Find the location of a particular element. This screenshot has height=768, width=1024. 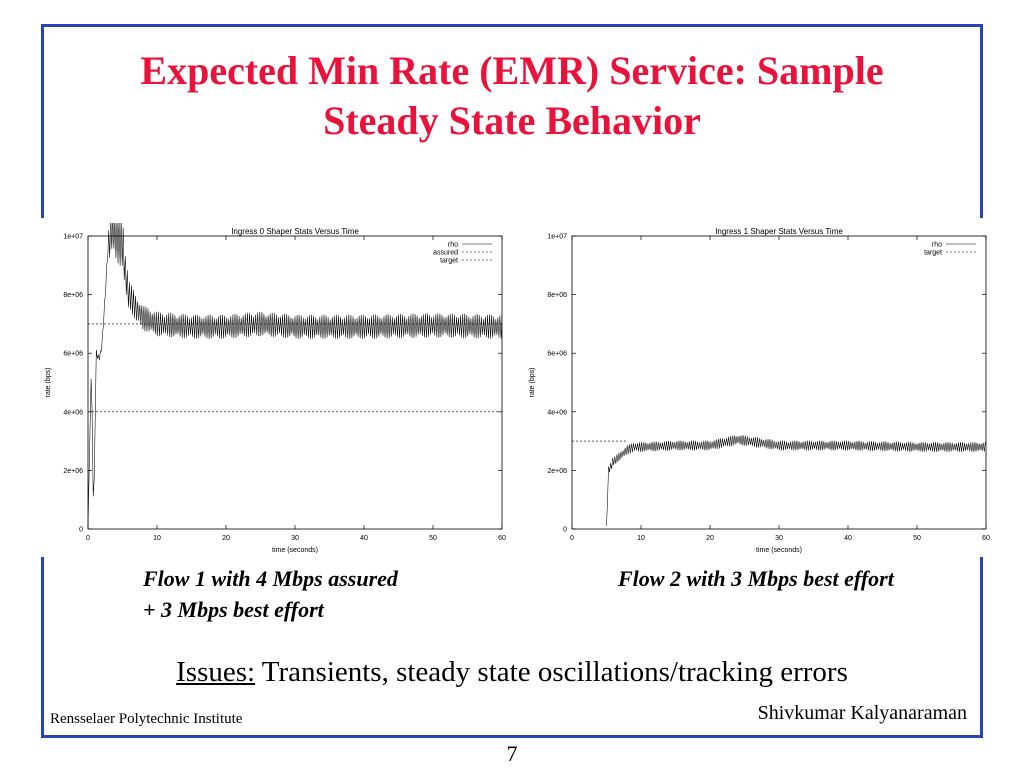

title-line-1: Expected Min Rate (EMR) Service: Sample is located at coordinates (512, 70).